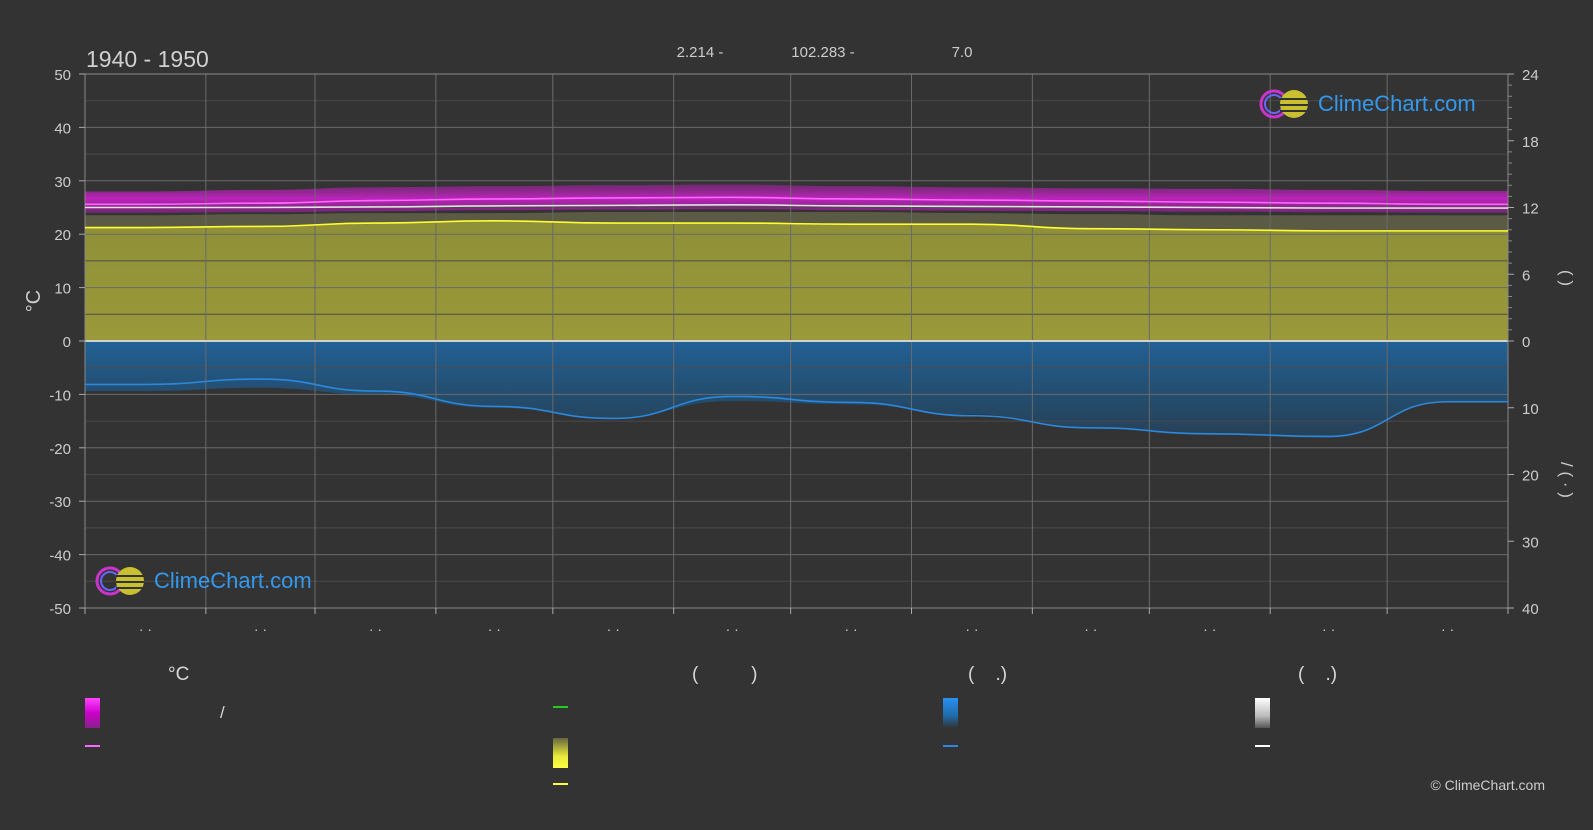  I want to click on y2-tick-label: 12, so click(1530, 209).